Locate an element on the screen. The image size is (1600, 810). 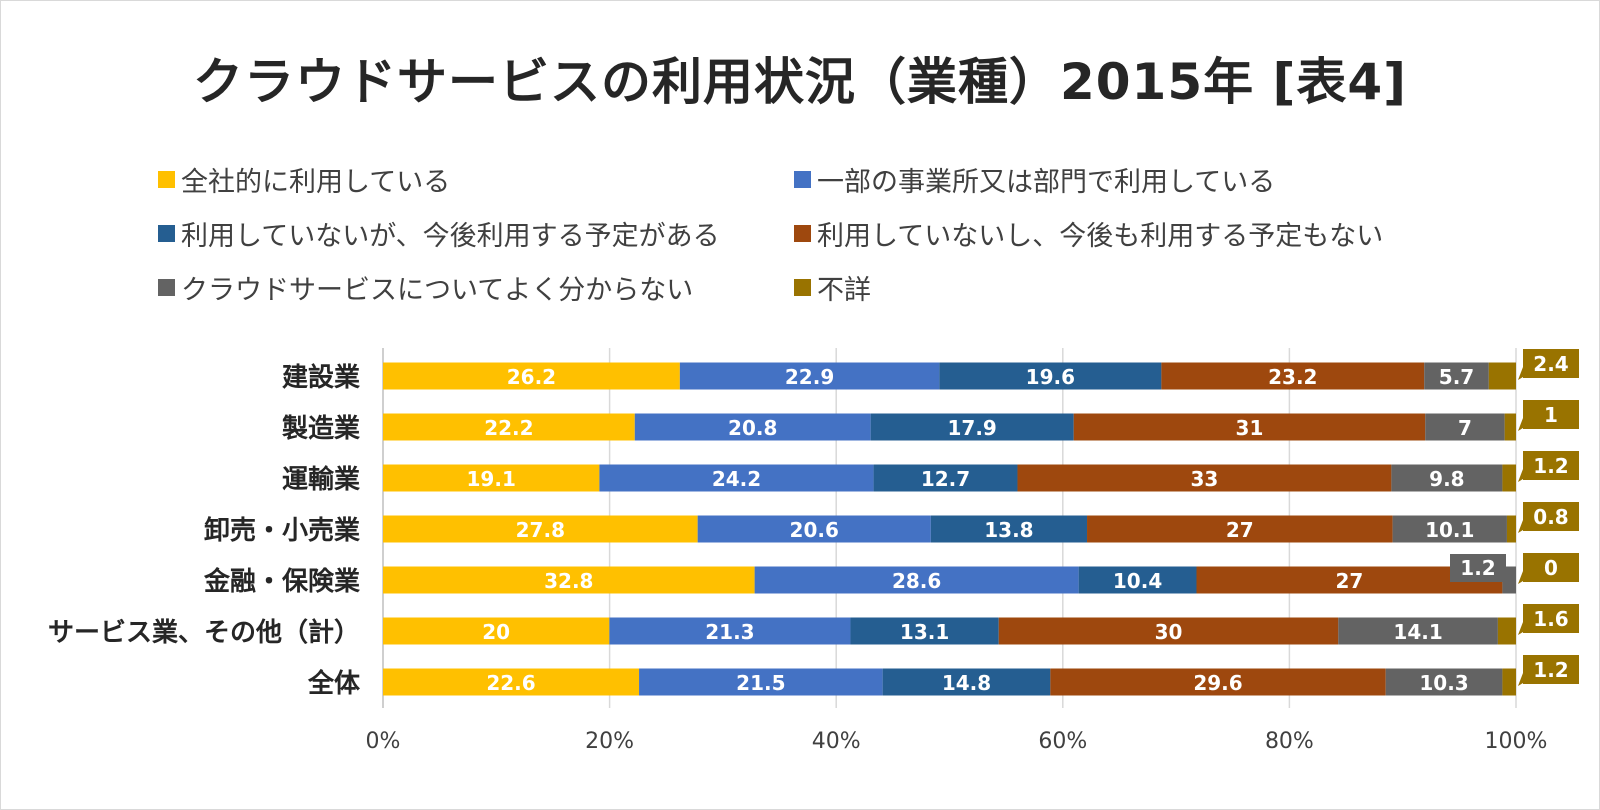
legend-item-4: クラウドサービスについてよく分からない is located at coordinates (425, 287).